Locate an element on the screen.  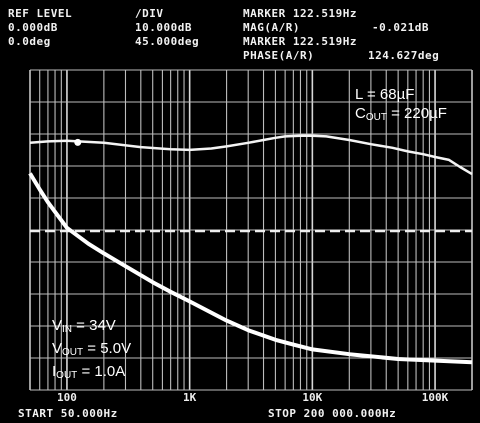
x-tick-label: 1K is located at coordinates (190, 397).